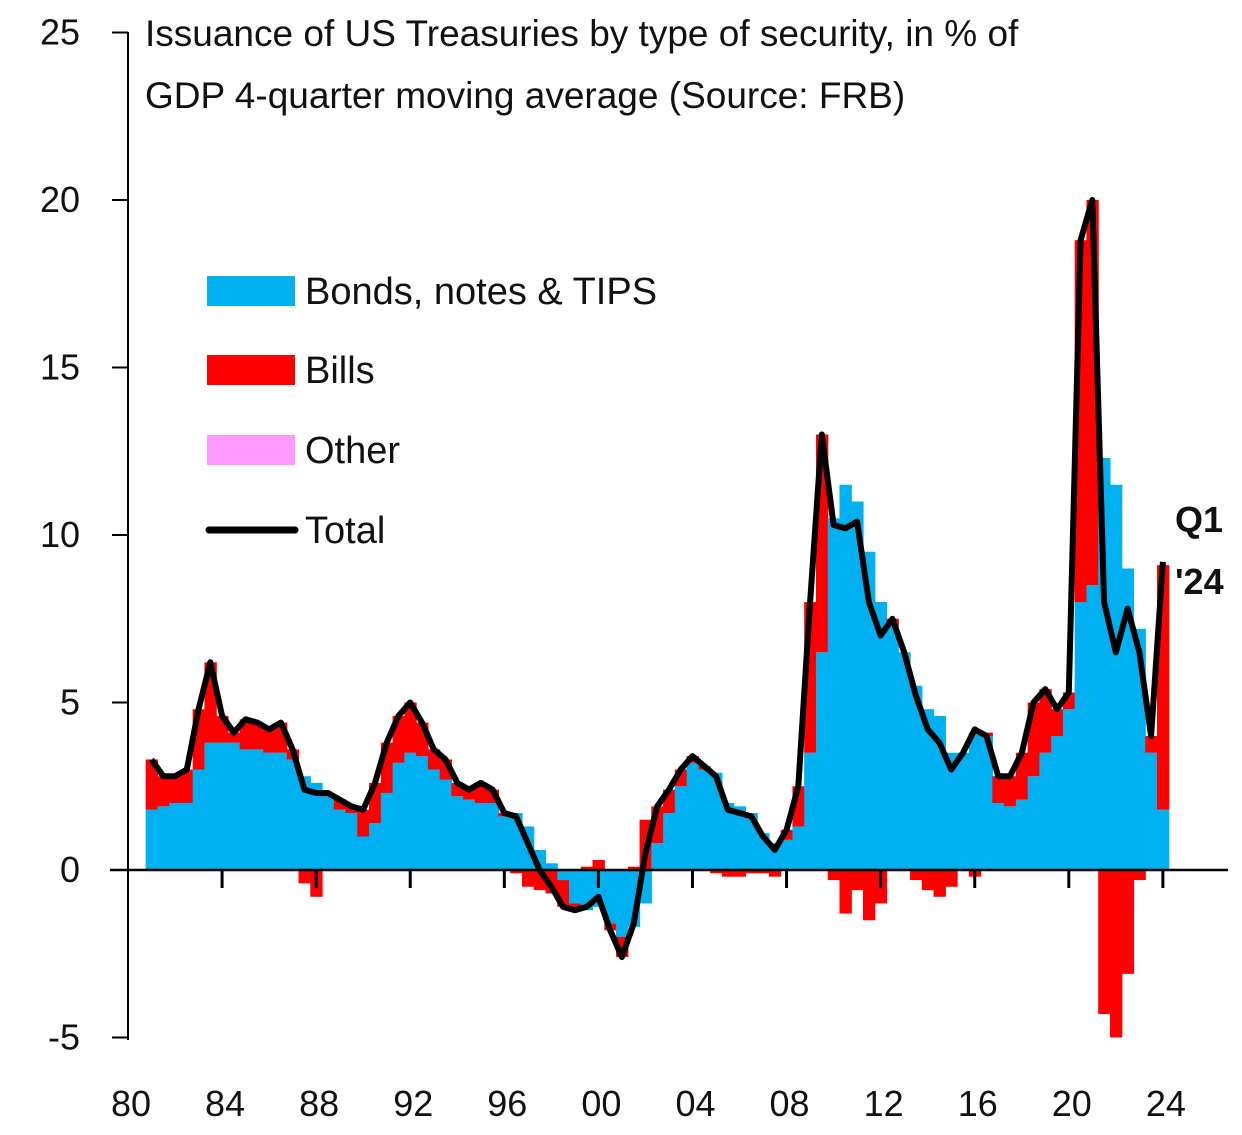 Image resolution: width=1242 pixels, height=1135 pixels. What do you see at coordinates (1199, 581) in the screenshot?
I see `annotation-24: '24` at bounding box center [1199, 581].